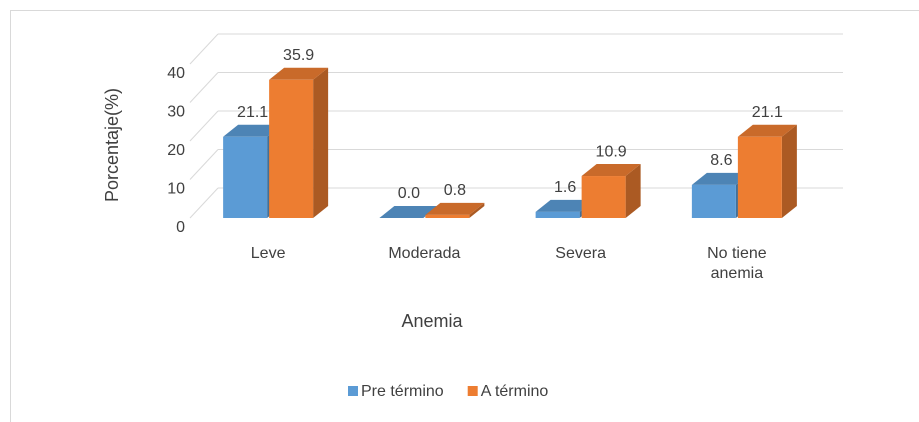  What do you see at coordinates (298, 55) in the screenshot?
I see `data-label: 35.9` at bounding box center [298, 55].